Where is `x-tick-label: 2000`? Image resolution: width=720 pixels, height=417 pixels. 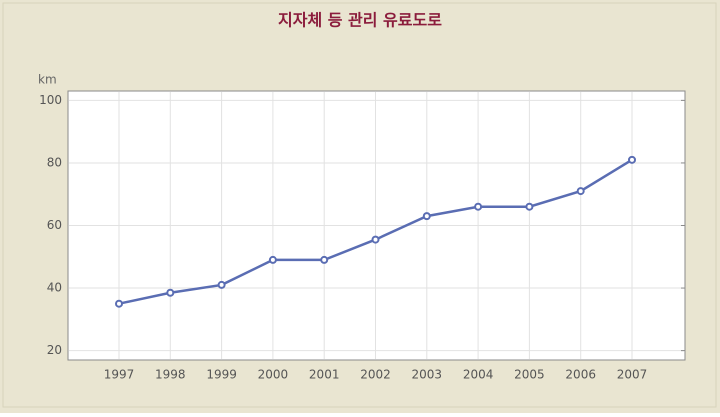 x-tick-label: 2000 is located at coordinates (273, 375).